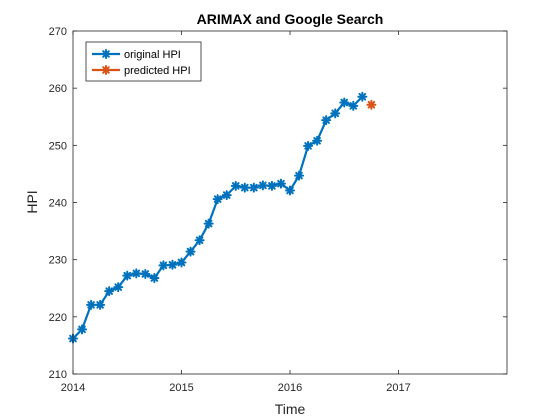 The height and width of the screenshot is (420, 560). I want to click on y-tick-label: 250, so click(58, 146).